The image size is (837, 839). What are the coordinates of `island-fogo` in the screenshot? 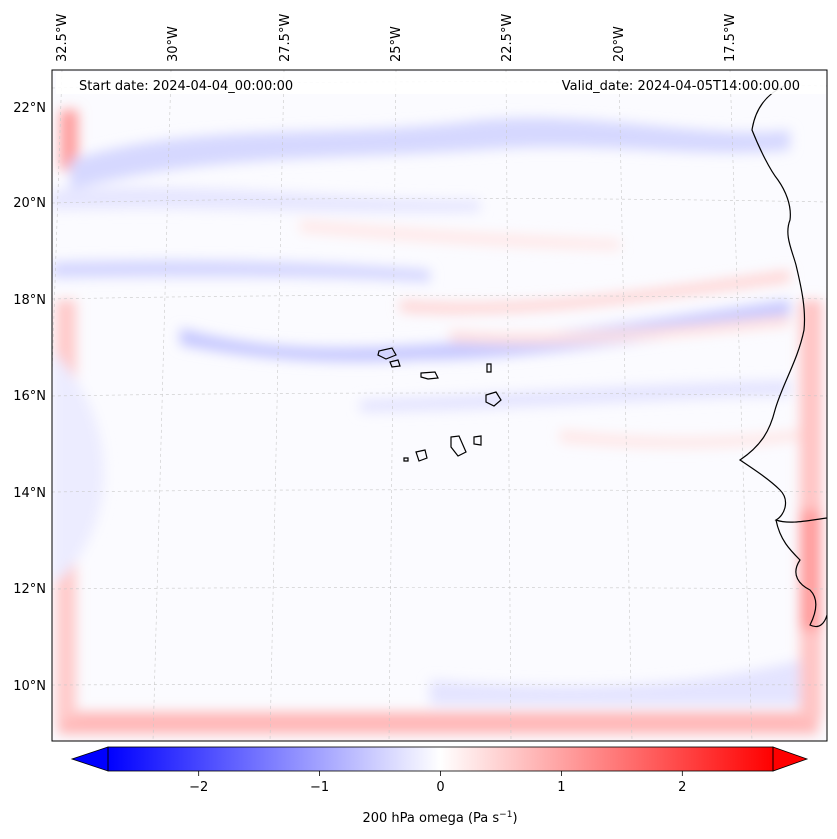 It's located at (421, 455).